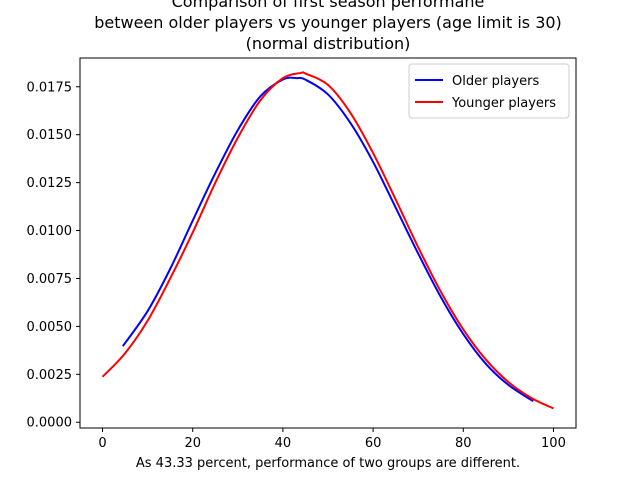 The image size is (640, 480). I want to click on x-tick-label: 80, so click(463, 443).